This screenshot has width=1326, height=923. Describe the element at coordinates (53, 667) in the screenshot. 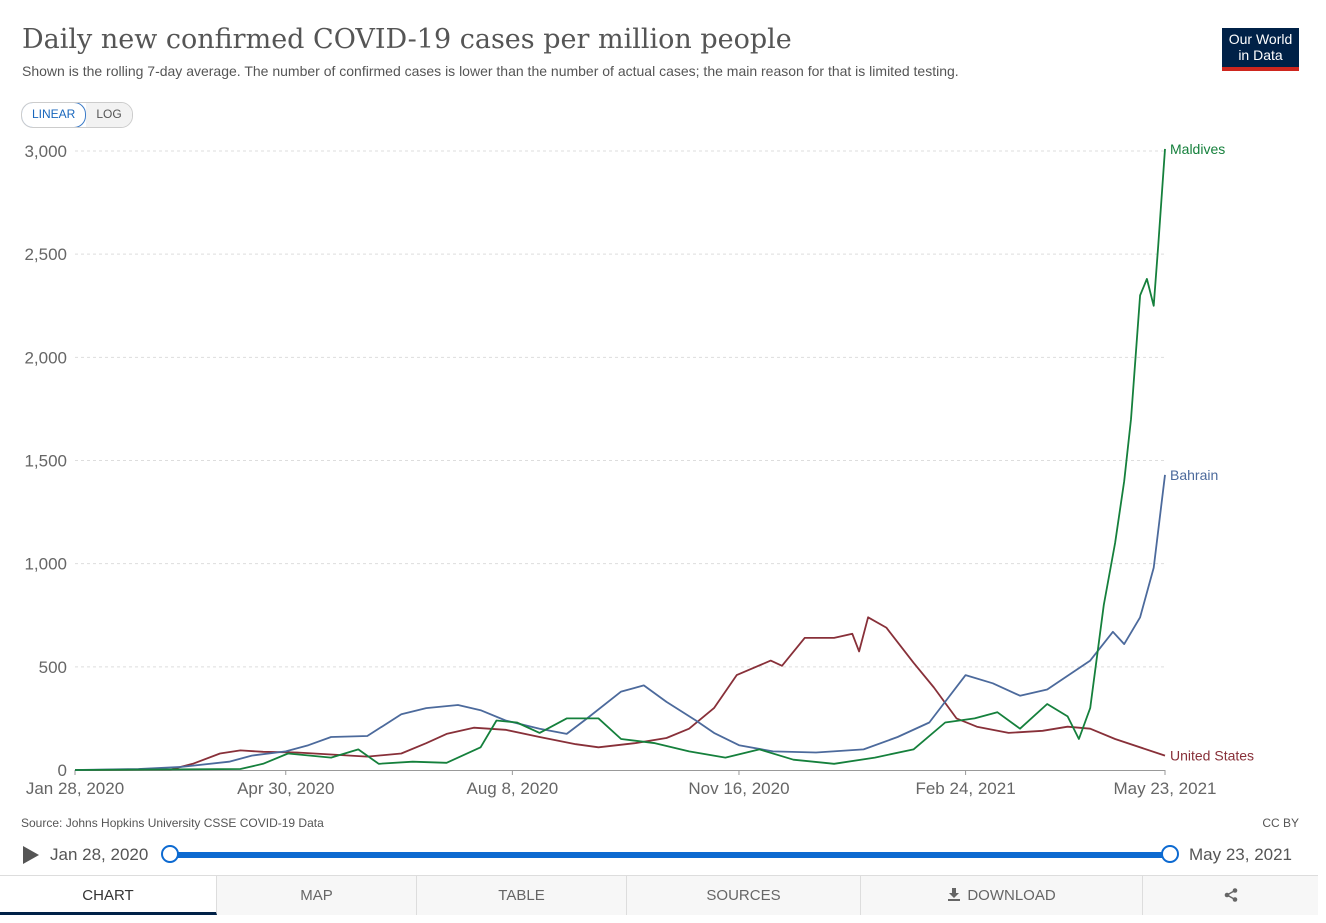

I see `y-tick-label: 500` at that location.